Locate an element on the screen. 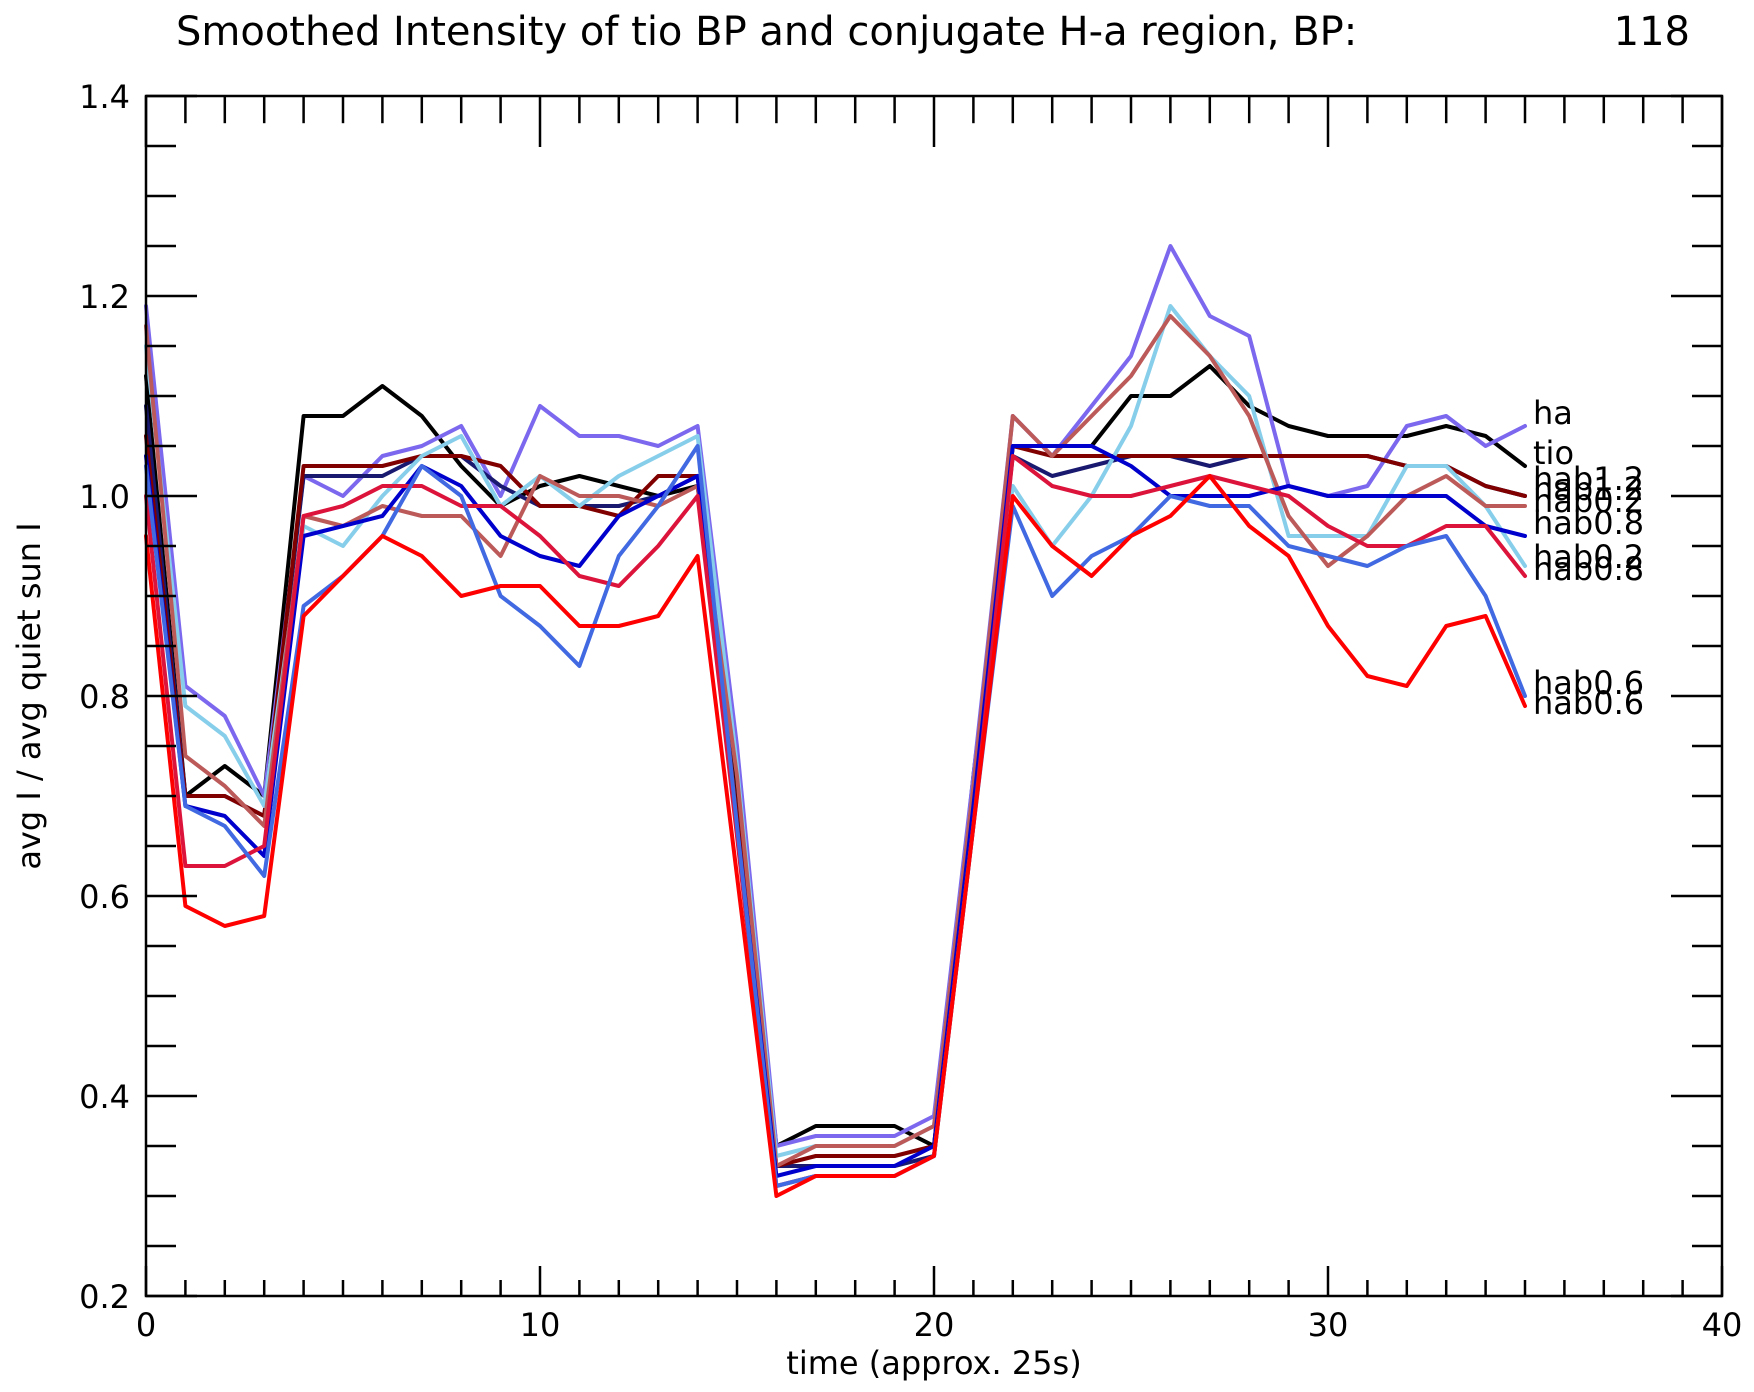 This screenshot has height=1392, width=1754. y-tick-label: 1.0 is located at coordinates (104, 497).